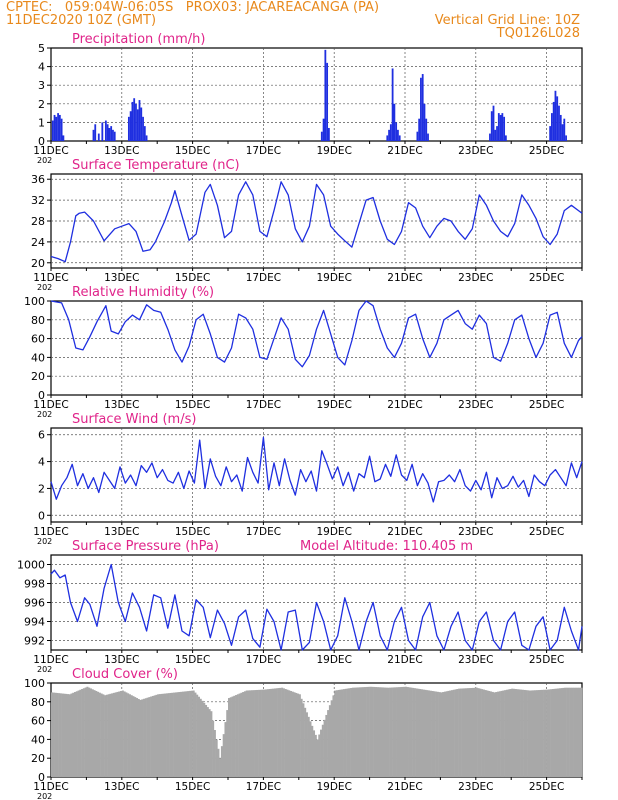 Image resolution: width=618 pixels, height=800 pixels. I want to click on y-tick-label: 998, so click(34, 584).